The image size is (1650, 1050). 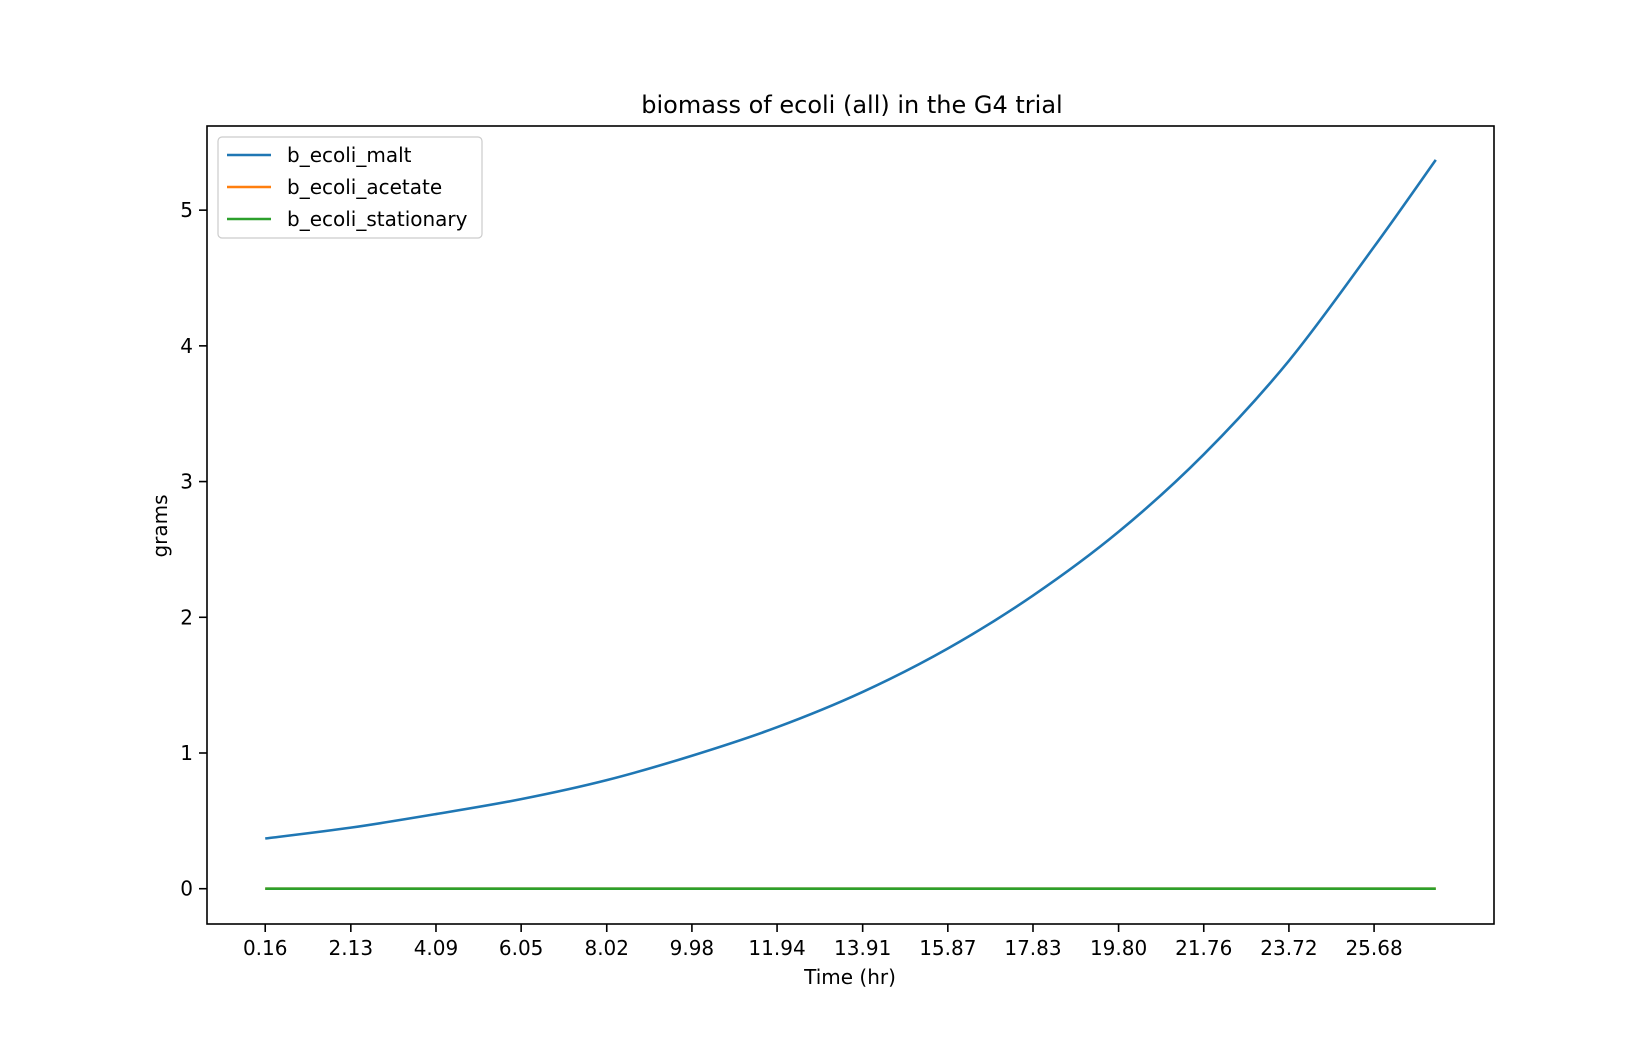 I want to click on x-tick-label: 19.80, so click(x=1118, y=948).